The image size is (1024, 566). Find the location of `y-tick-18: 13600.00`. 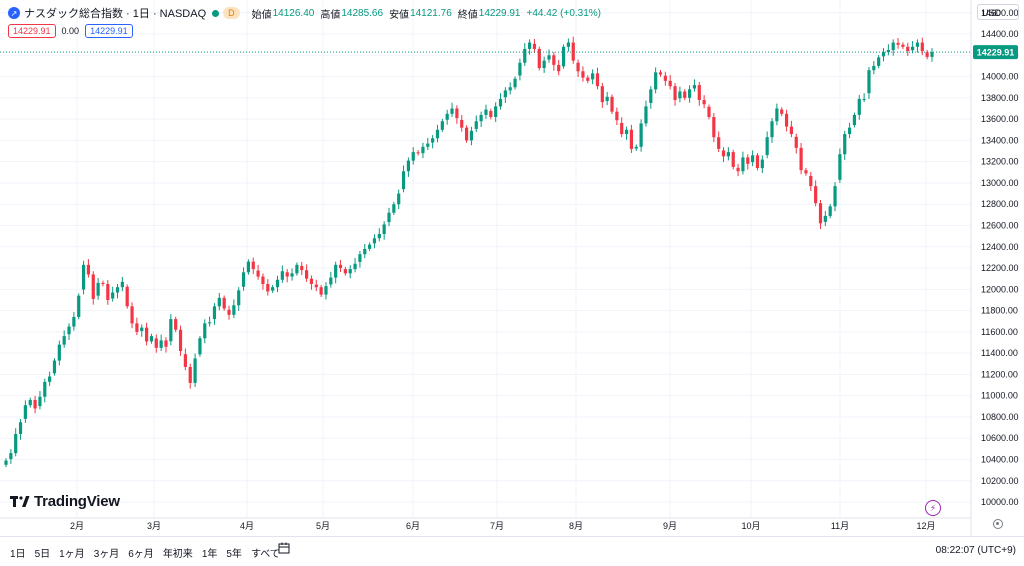

y-tick-18: 13600.00 is located at coordinates (1000, 119).